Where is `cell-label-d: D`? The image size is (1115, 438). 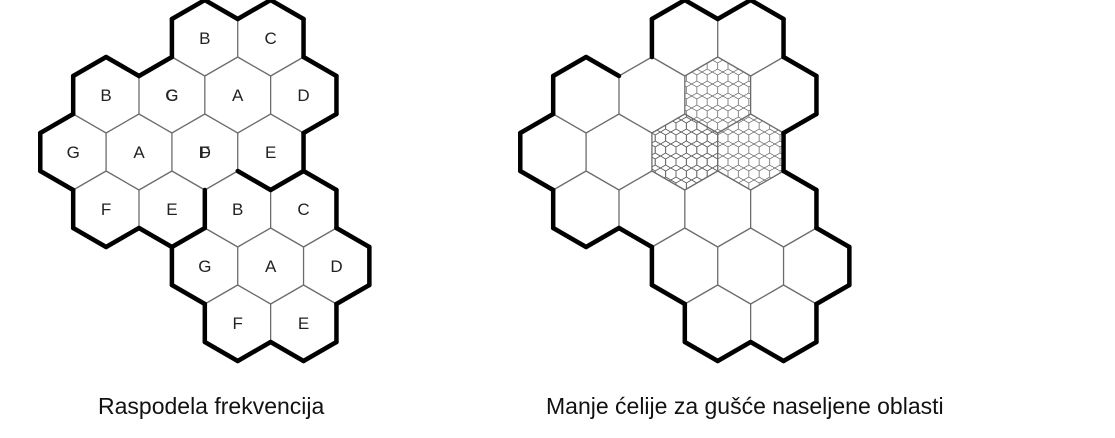 cell-label-d: D is located at coordinates (303, 95).